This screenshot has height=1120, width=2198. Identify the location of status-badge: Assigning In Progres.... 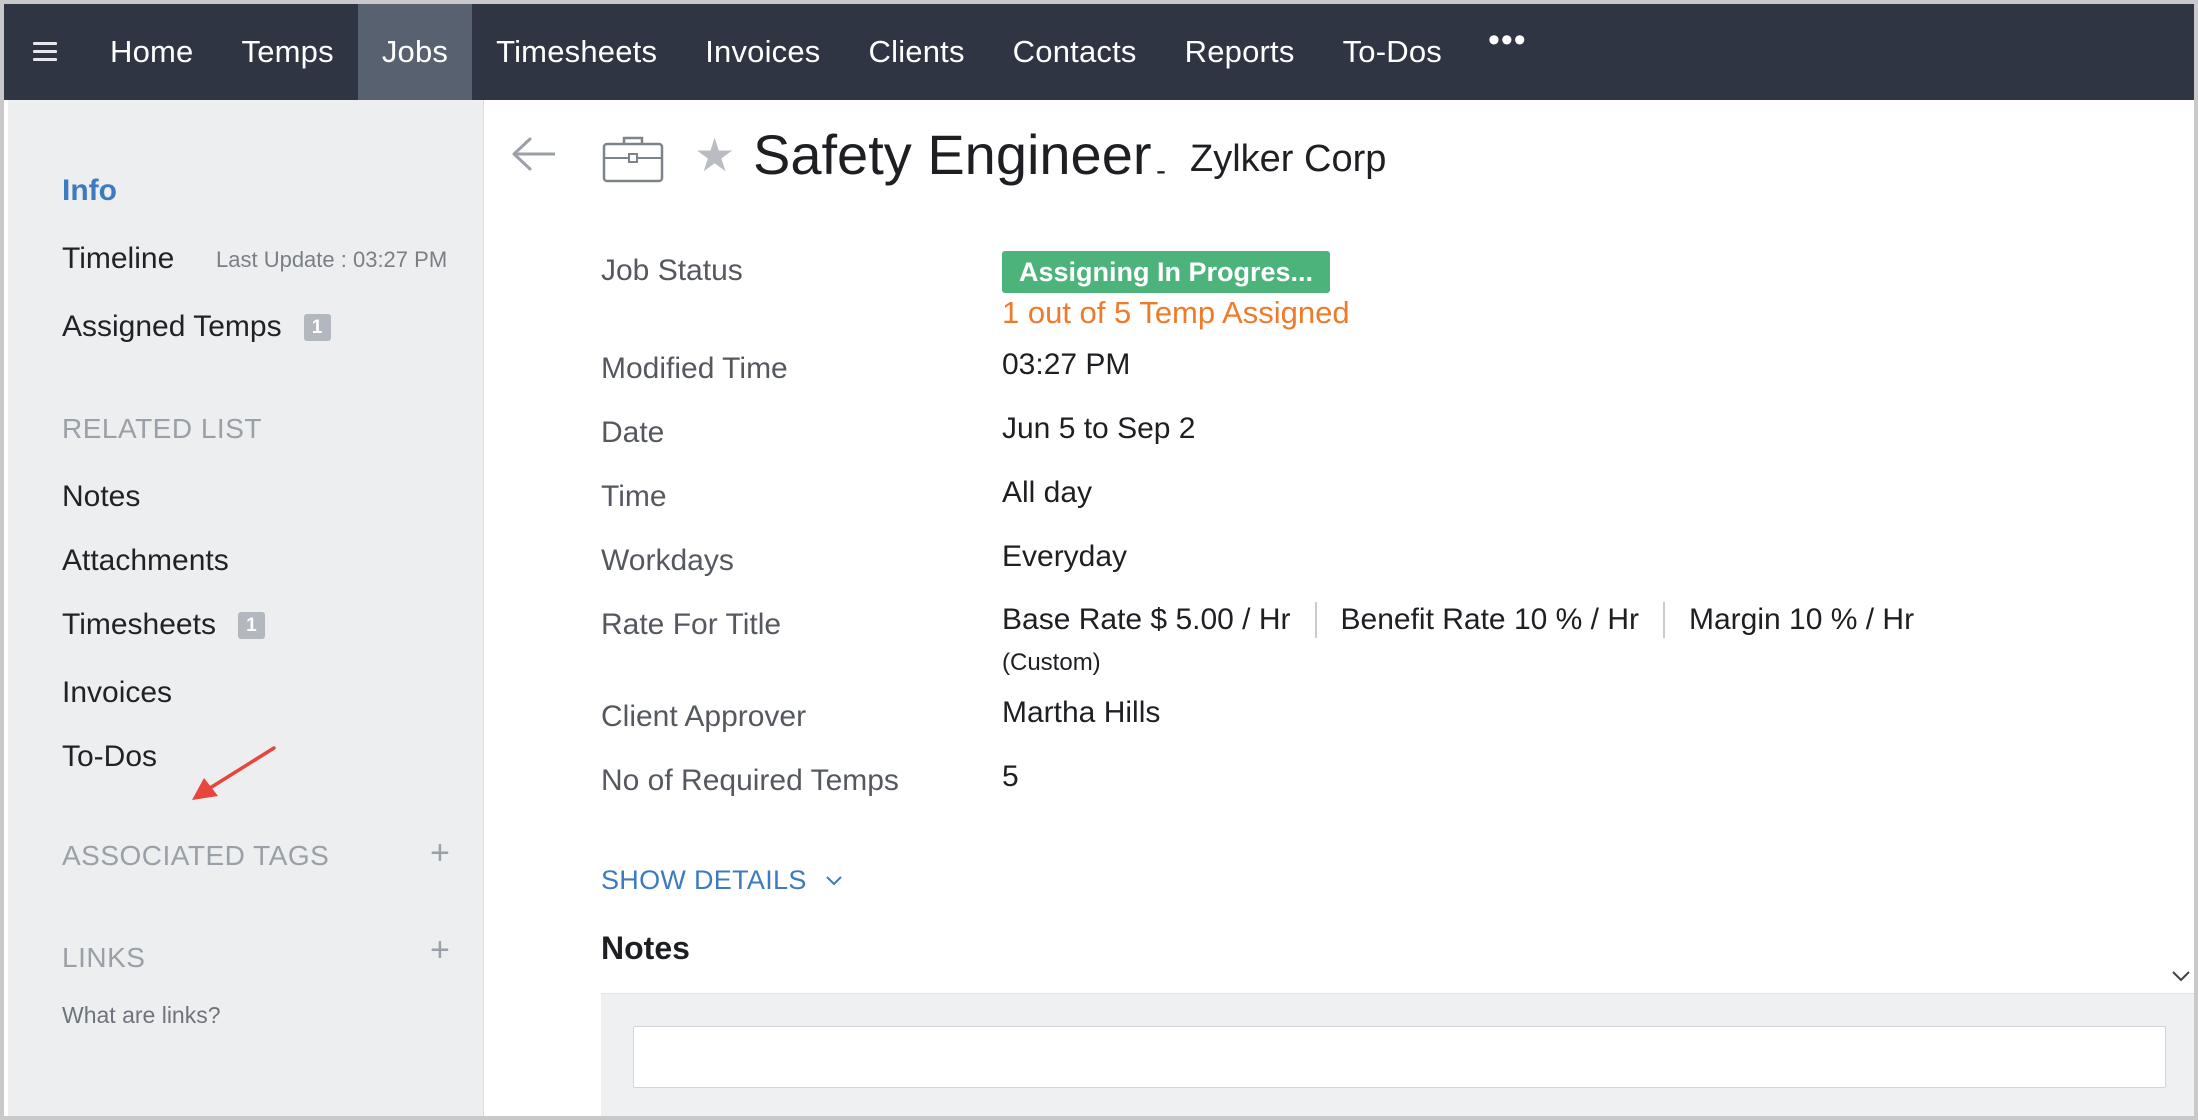
(1166, 272).